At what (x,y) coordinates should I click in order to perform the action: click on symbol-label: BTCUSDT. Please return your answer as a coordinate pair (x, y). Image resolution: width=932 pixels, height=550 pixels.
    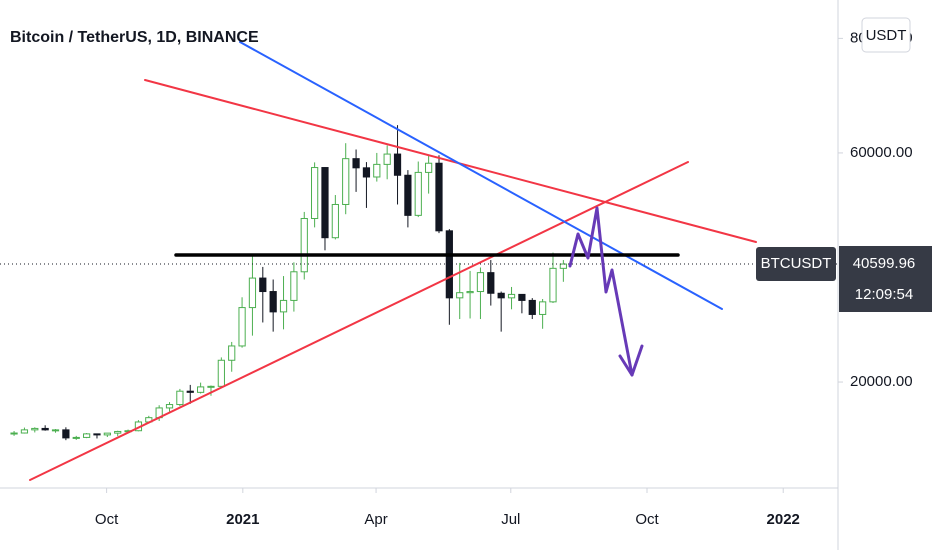
    Looking at the image, I should click on (796, 263).